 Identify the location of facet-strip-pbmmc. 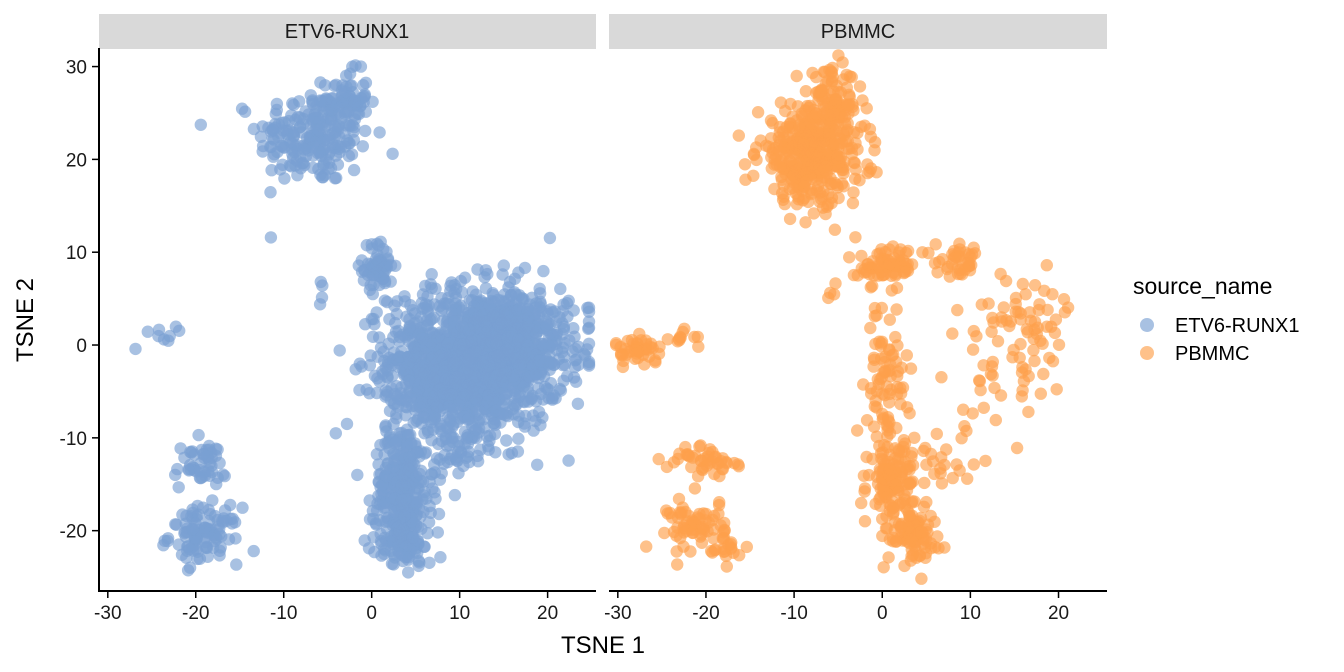
(858, 31).